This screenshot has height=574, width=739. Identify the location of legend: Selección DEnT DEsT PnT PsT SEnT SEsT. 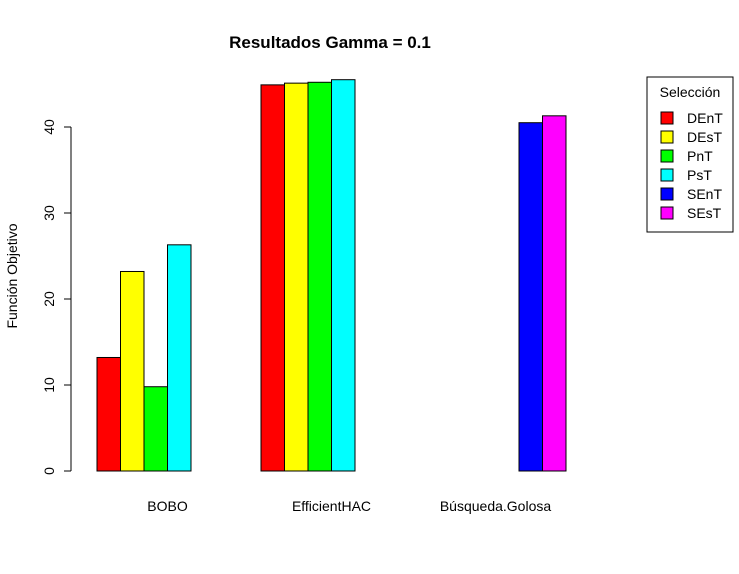
(690, 154).